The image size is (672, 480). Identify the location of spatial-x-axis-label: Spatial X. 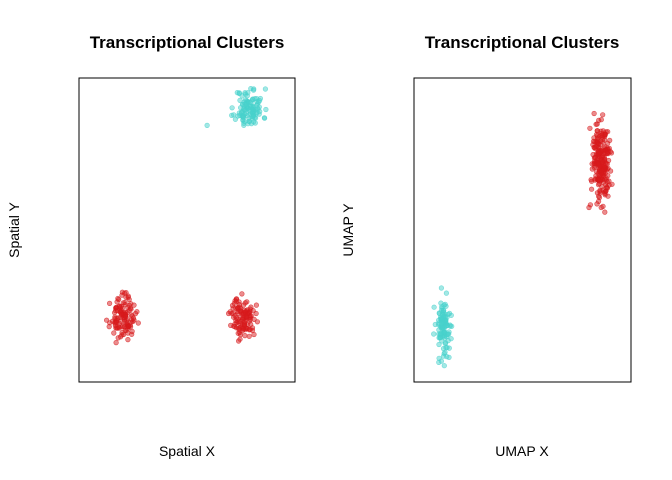
(187, 451).